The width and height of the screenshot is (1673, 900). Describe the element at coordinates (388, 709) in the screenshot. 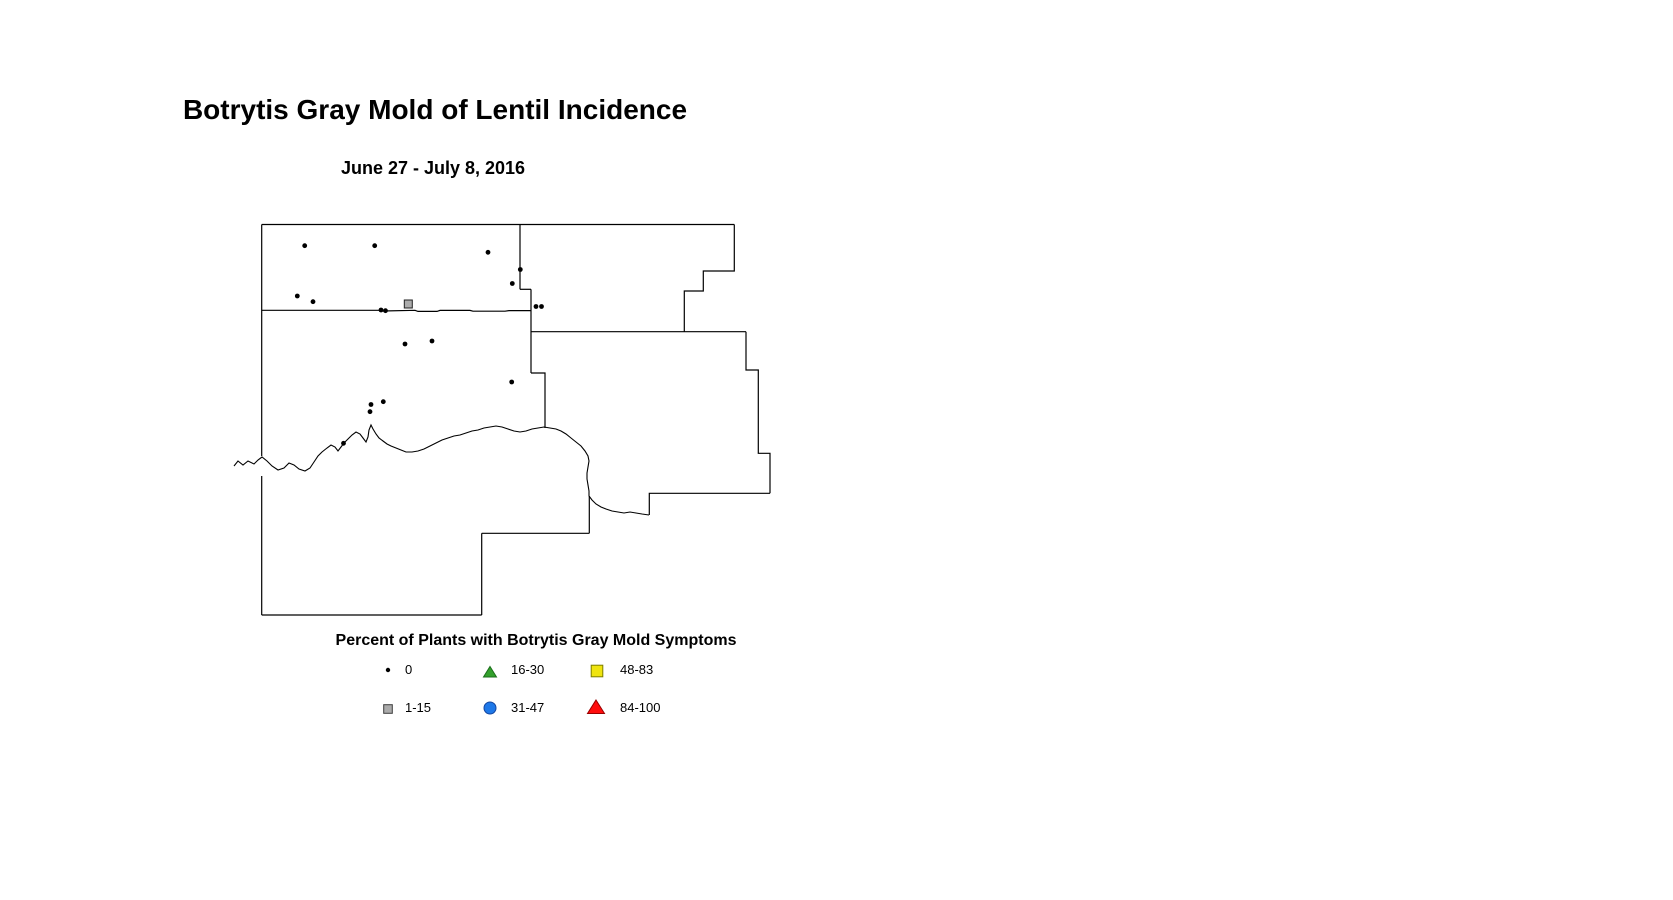

I see `legend-gray-square-icon` at that location.